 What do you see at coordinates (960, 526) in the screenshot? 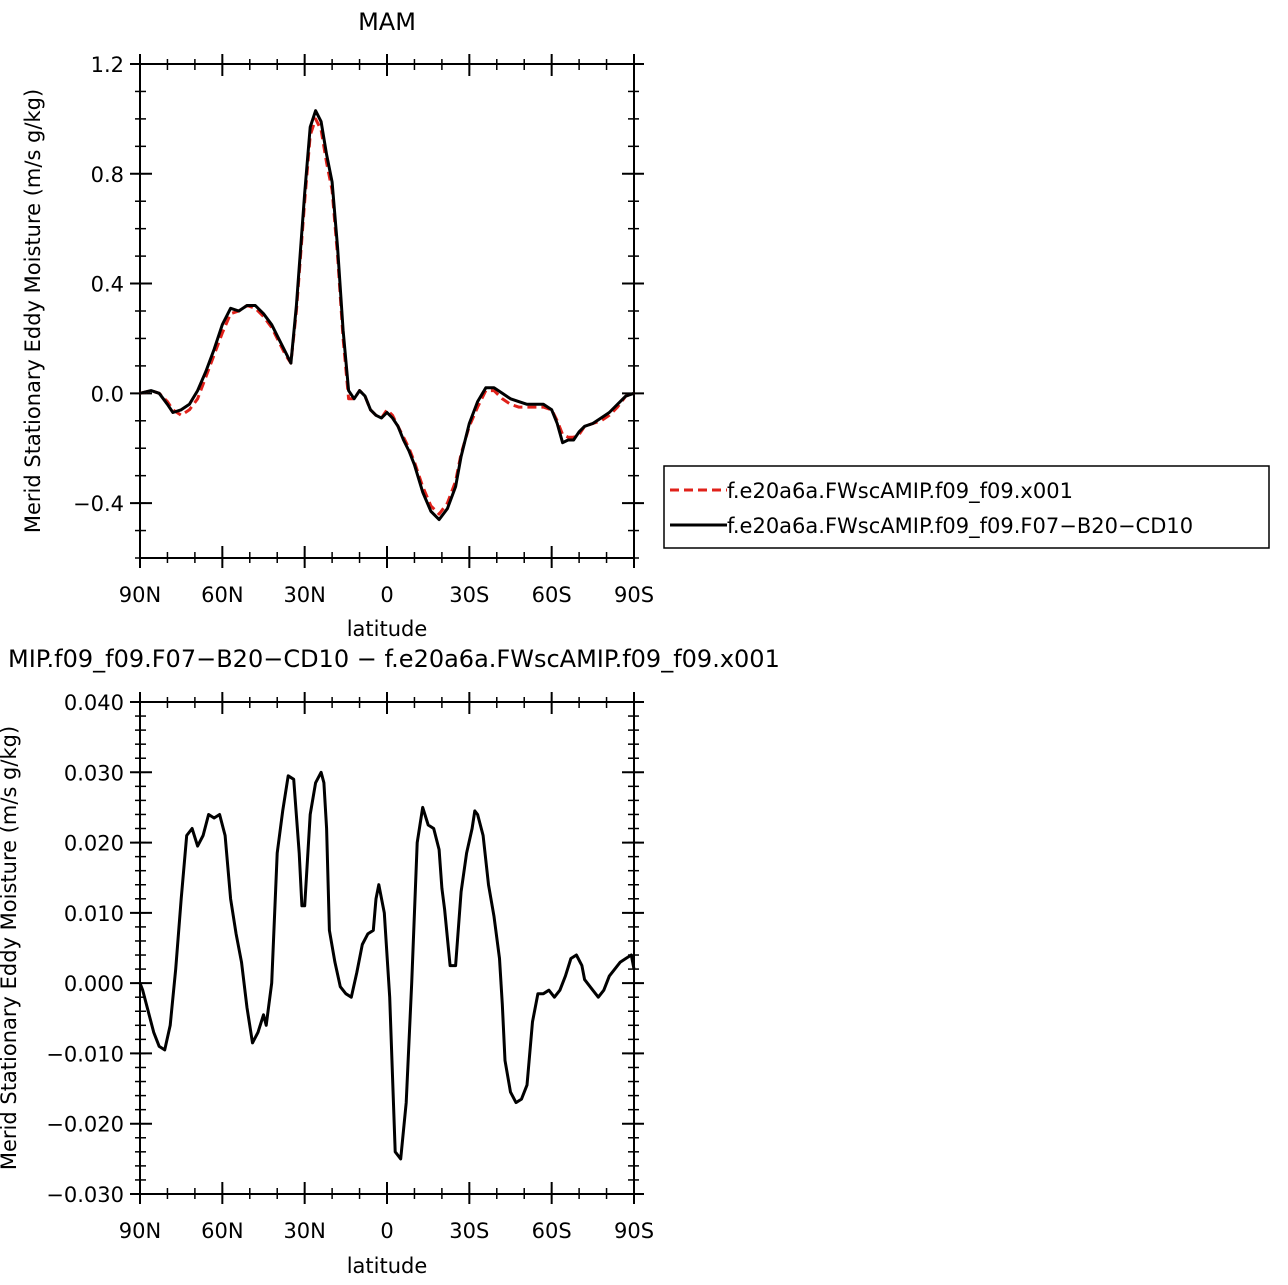
I see `legend-label-series-2: f.e20a6a.FWscAMIP.f09_f09.F07−B20−CD10` at bounding box center [960, 526].